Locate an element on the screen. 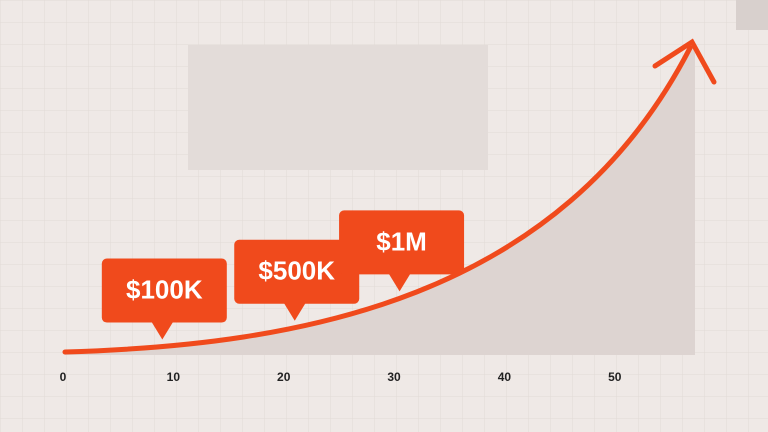  callout-label: $1M is located at coordinates (401, 241).